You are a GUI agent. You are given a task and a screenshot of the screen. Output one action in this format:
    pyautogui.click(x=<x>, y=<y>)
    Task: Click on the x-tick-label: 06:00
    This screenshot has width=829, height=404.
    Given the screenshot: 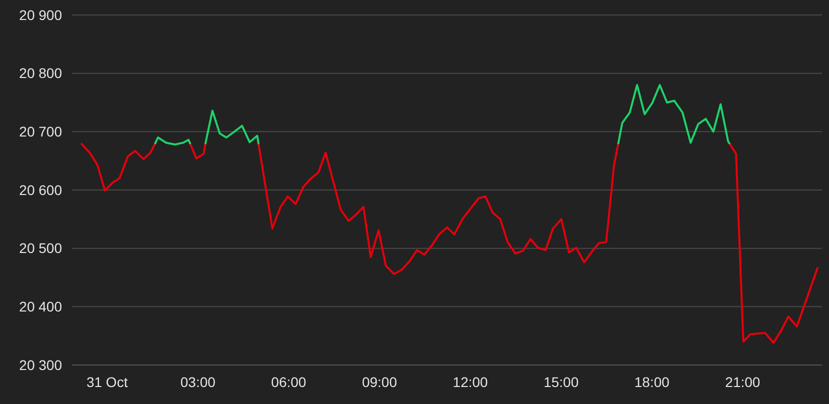 What is the action you would take?
    pyautogui.click(x=288, y=382)
    